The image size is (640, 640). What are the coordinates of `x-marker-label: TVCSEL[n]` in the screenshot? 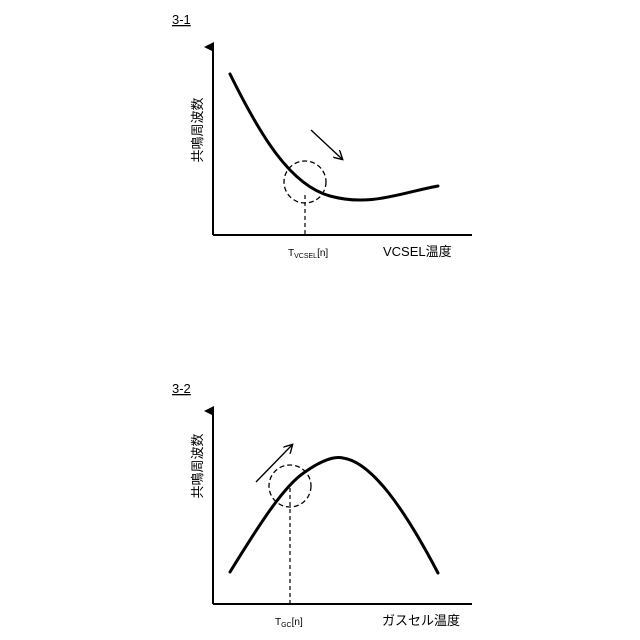 It's located at (308, 254).